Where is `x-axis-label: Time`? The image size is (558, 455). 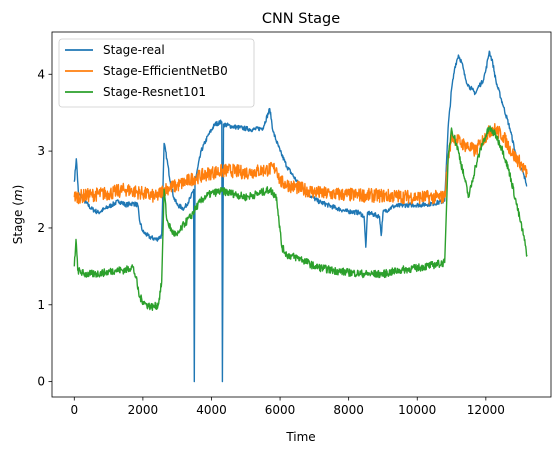
x-axis-label: Time is located at coordinates (300, 437).